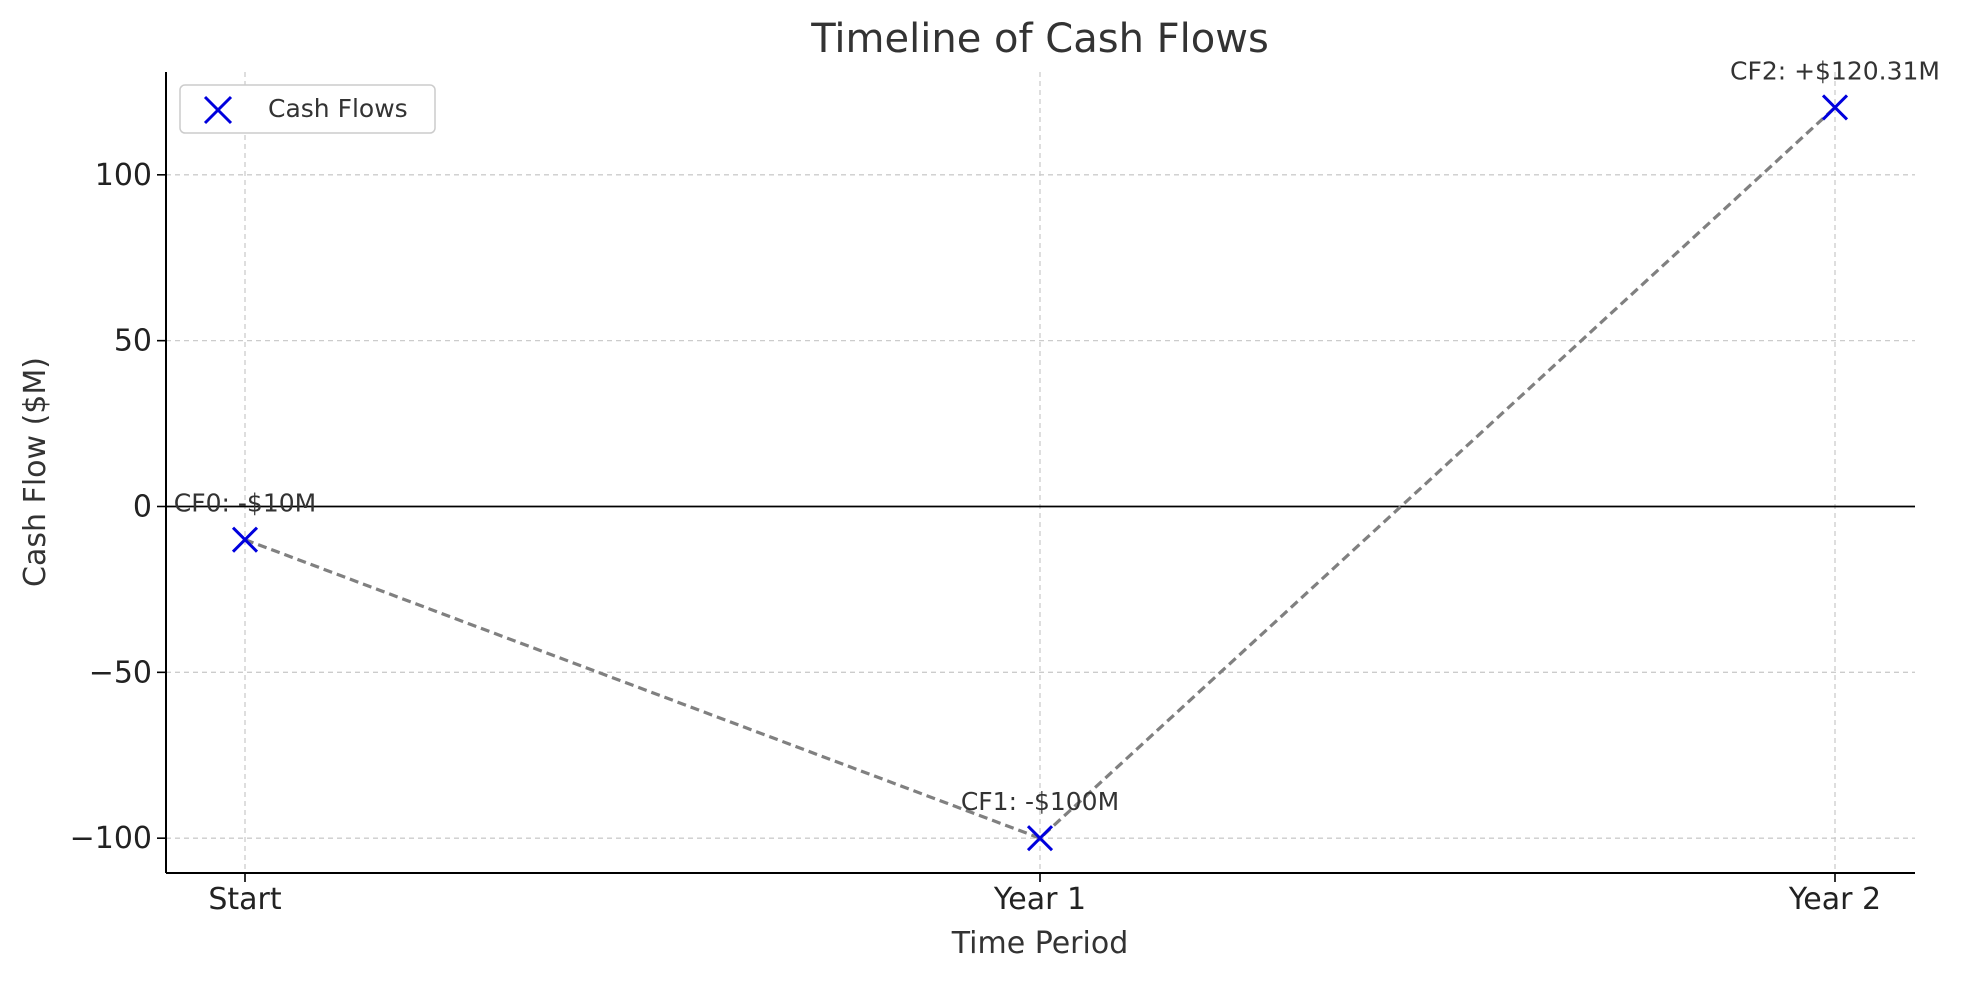 The image size is (1970, 984). I want to click on data-label: CF1: -$100M, so click(1040, 801).